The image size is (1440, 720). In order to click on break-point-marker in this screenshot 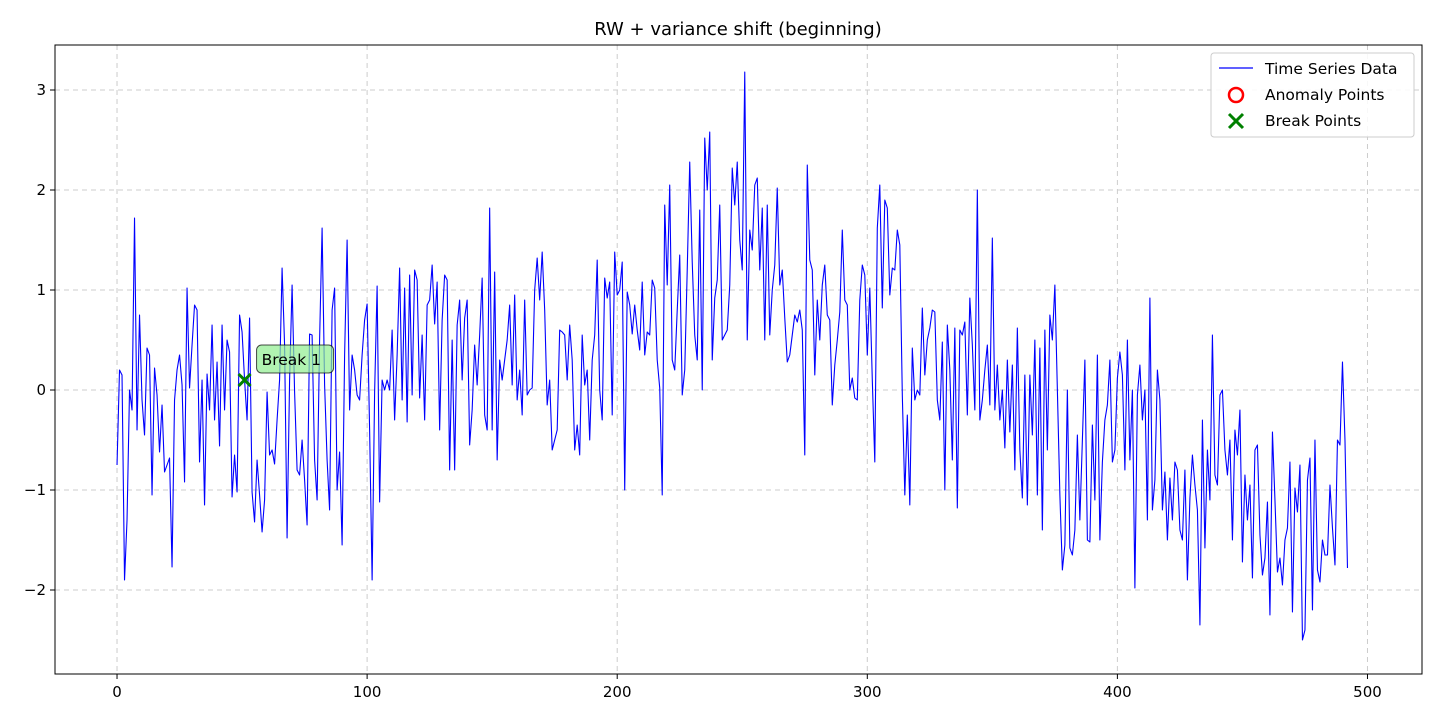, I will do `click(244, 380)`.